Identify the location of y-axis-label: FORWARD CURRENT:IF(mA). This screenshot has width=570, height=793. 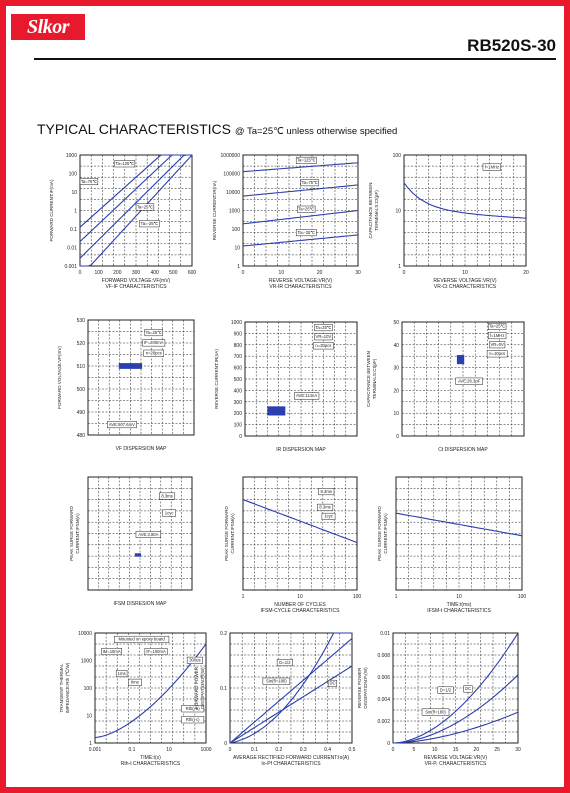
(51, 210).